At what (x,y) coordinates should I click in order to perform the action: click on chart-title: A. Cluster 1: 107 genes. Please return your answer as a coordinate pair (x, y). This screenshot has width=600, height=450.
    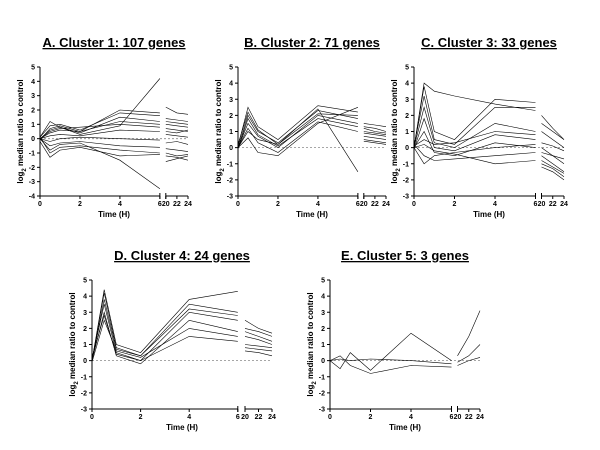
    Looking at the image, I should click on (113, 42).